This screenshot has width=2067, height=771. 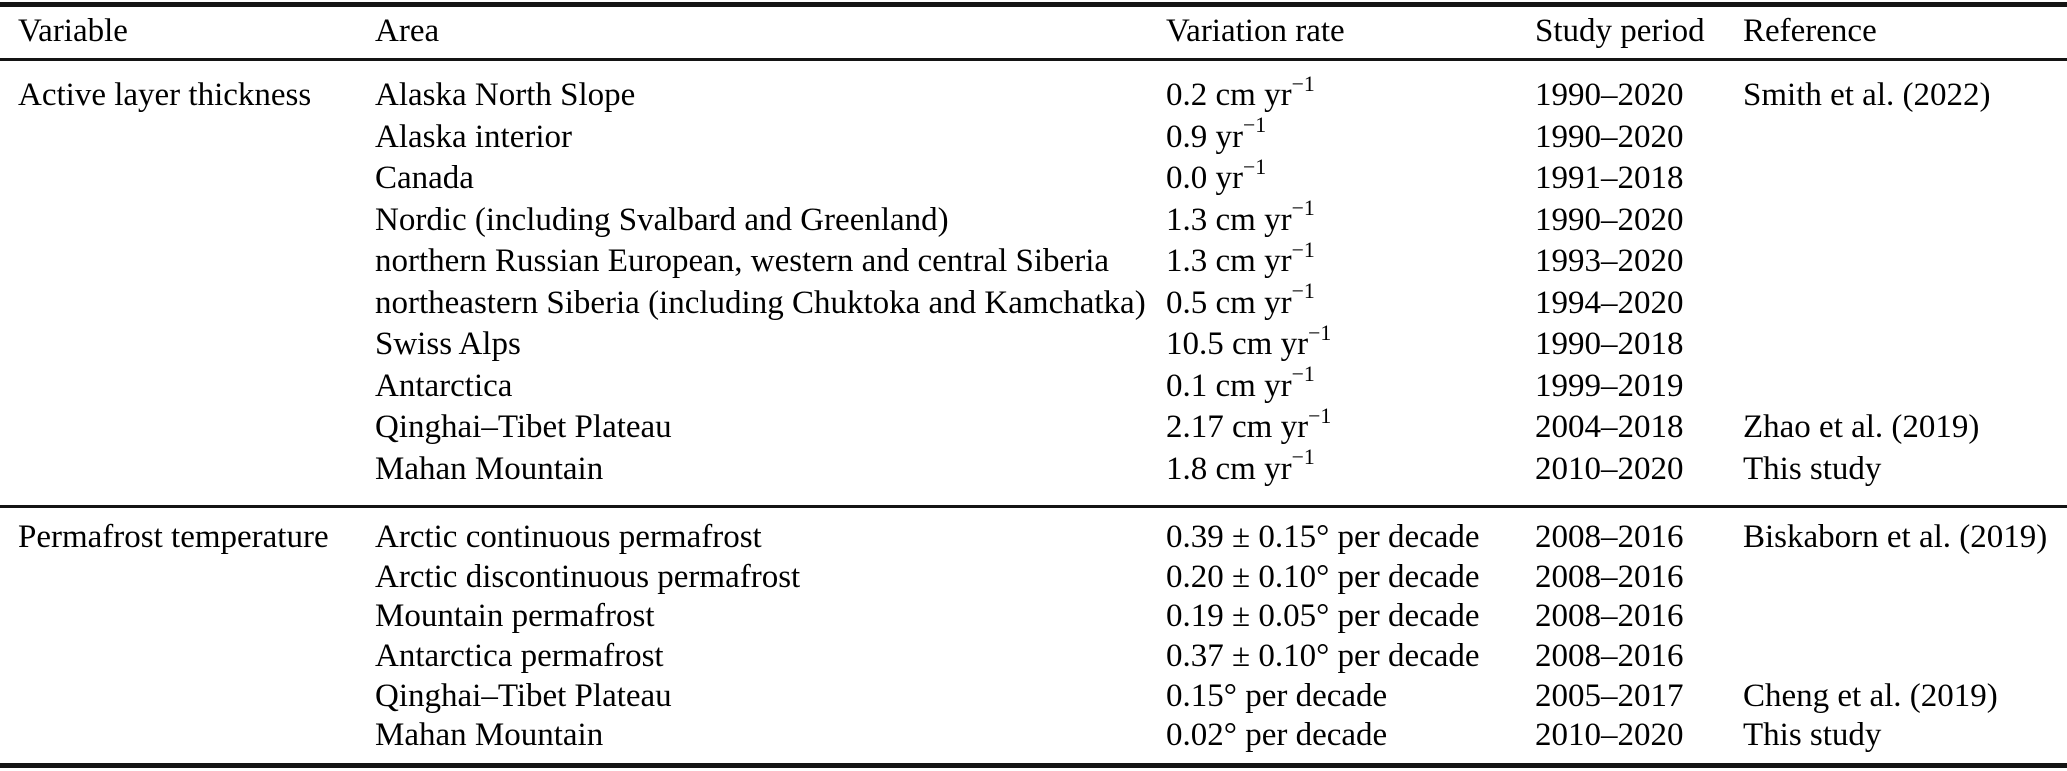 I want to click on cell-study-period: 1991–2018, so click(x=1609, y=178).